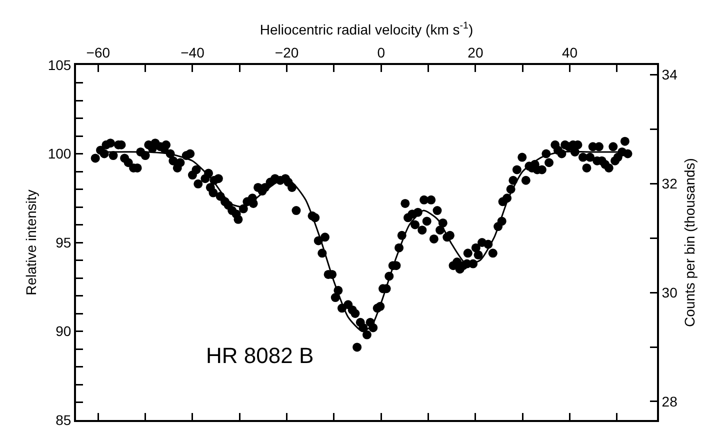  What do you see at coordinates (260, 355) in the screenshot?
I see `annotation: HR 8082 B` at bounding box center [260, 355].